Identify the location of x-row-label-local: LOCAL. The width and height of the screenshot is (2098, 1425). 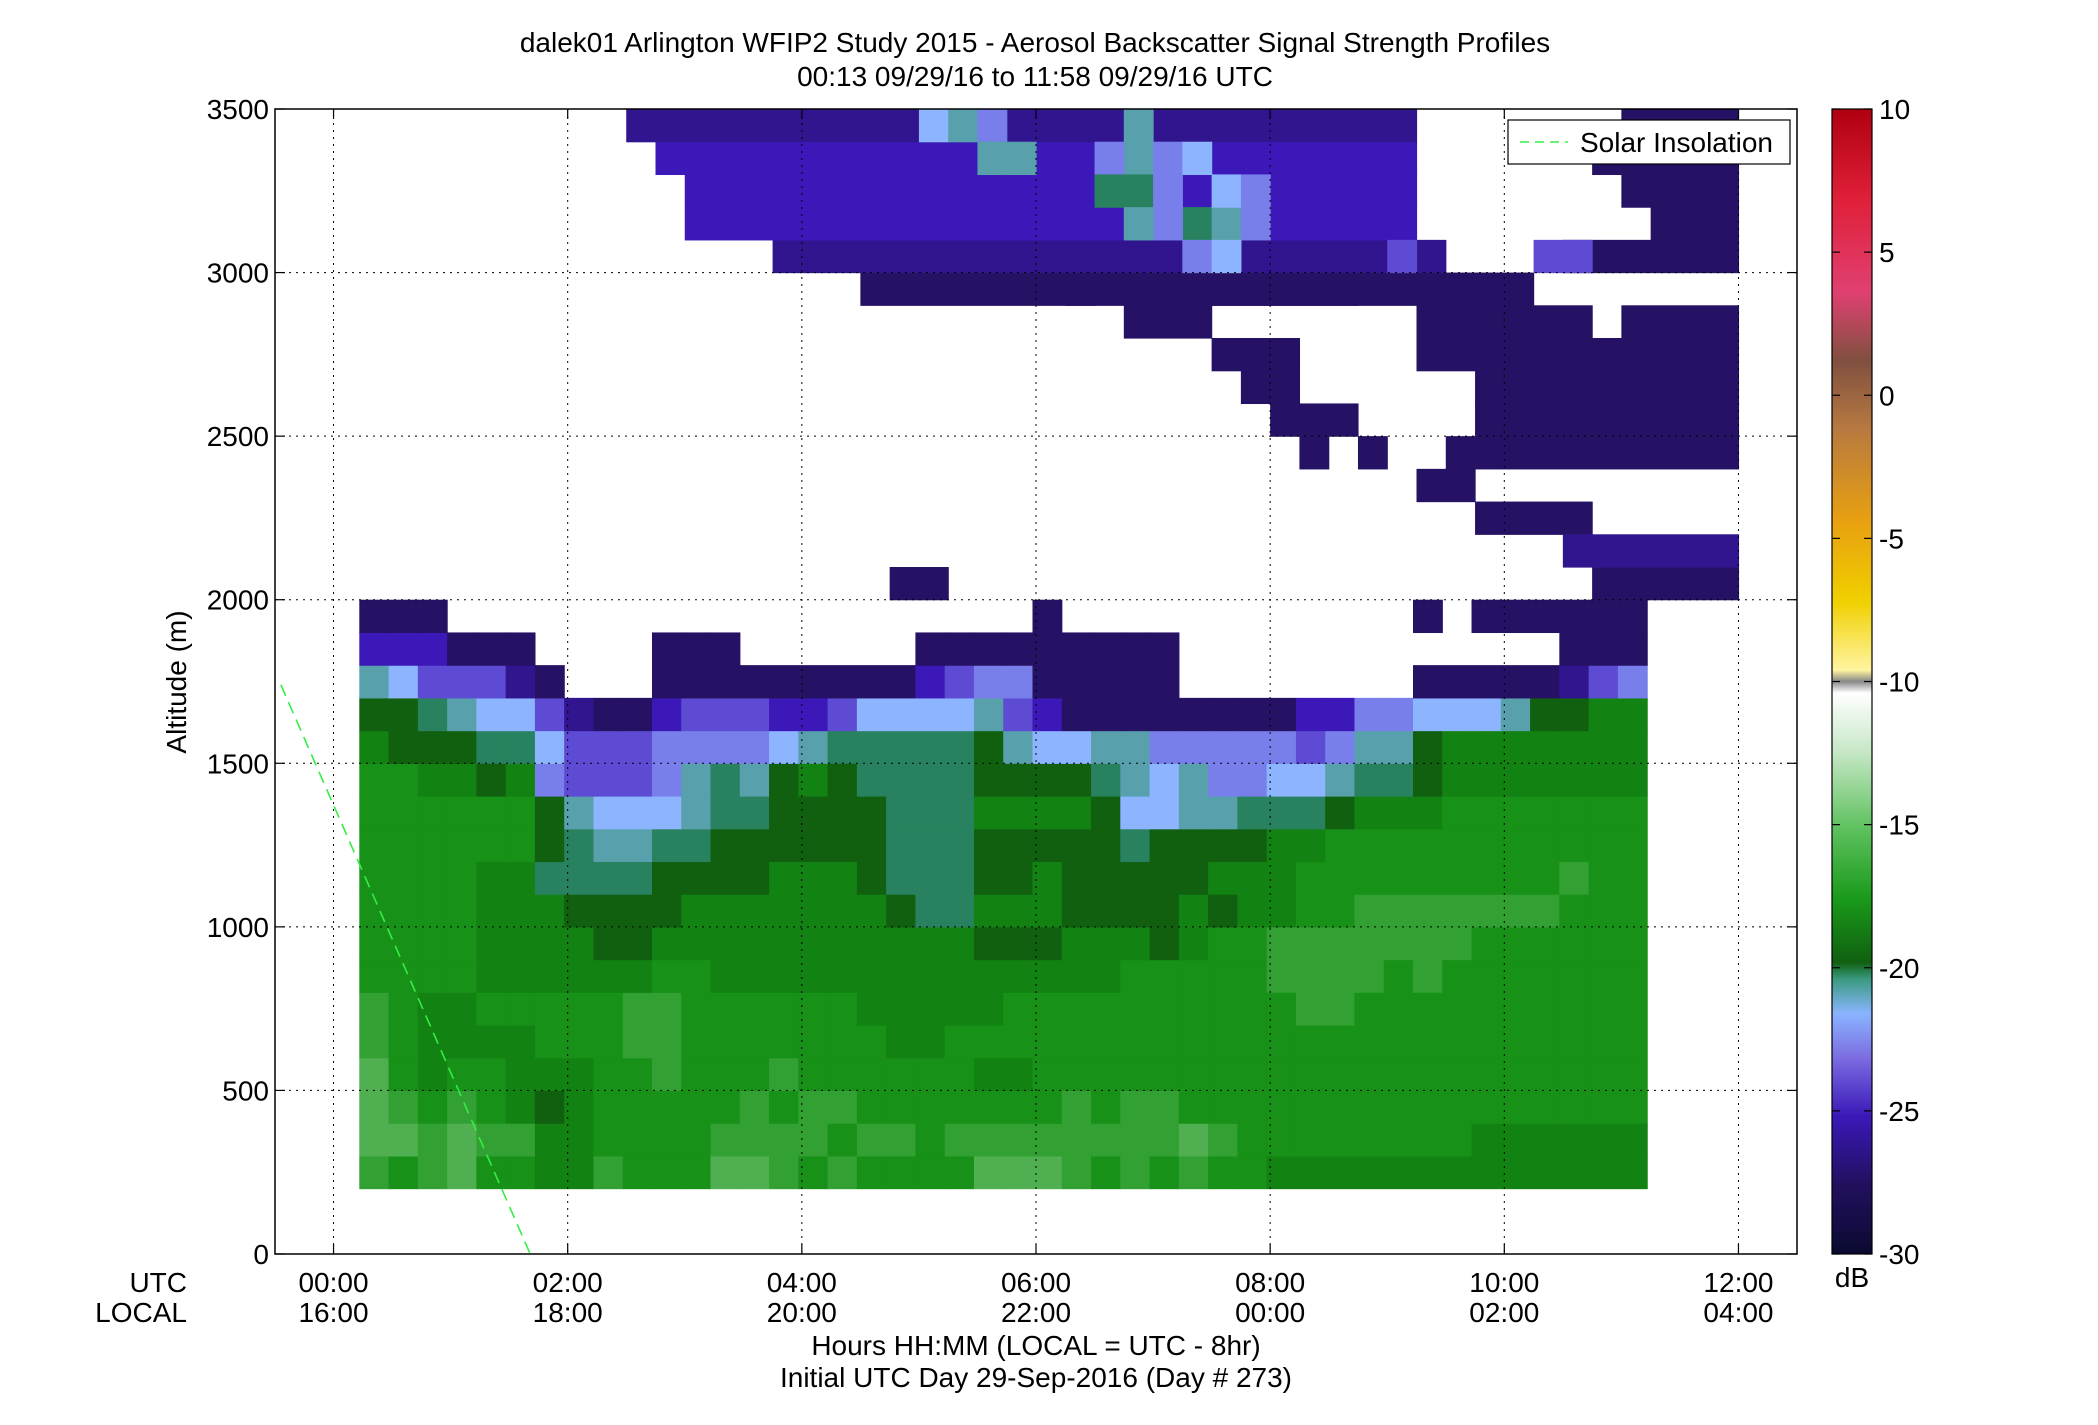
(141, 1312).